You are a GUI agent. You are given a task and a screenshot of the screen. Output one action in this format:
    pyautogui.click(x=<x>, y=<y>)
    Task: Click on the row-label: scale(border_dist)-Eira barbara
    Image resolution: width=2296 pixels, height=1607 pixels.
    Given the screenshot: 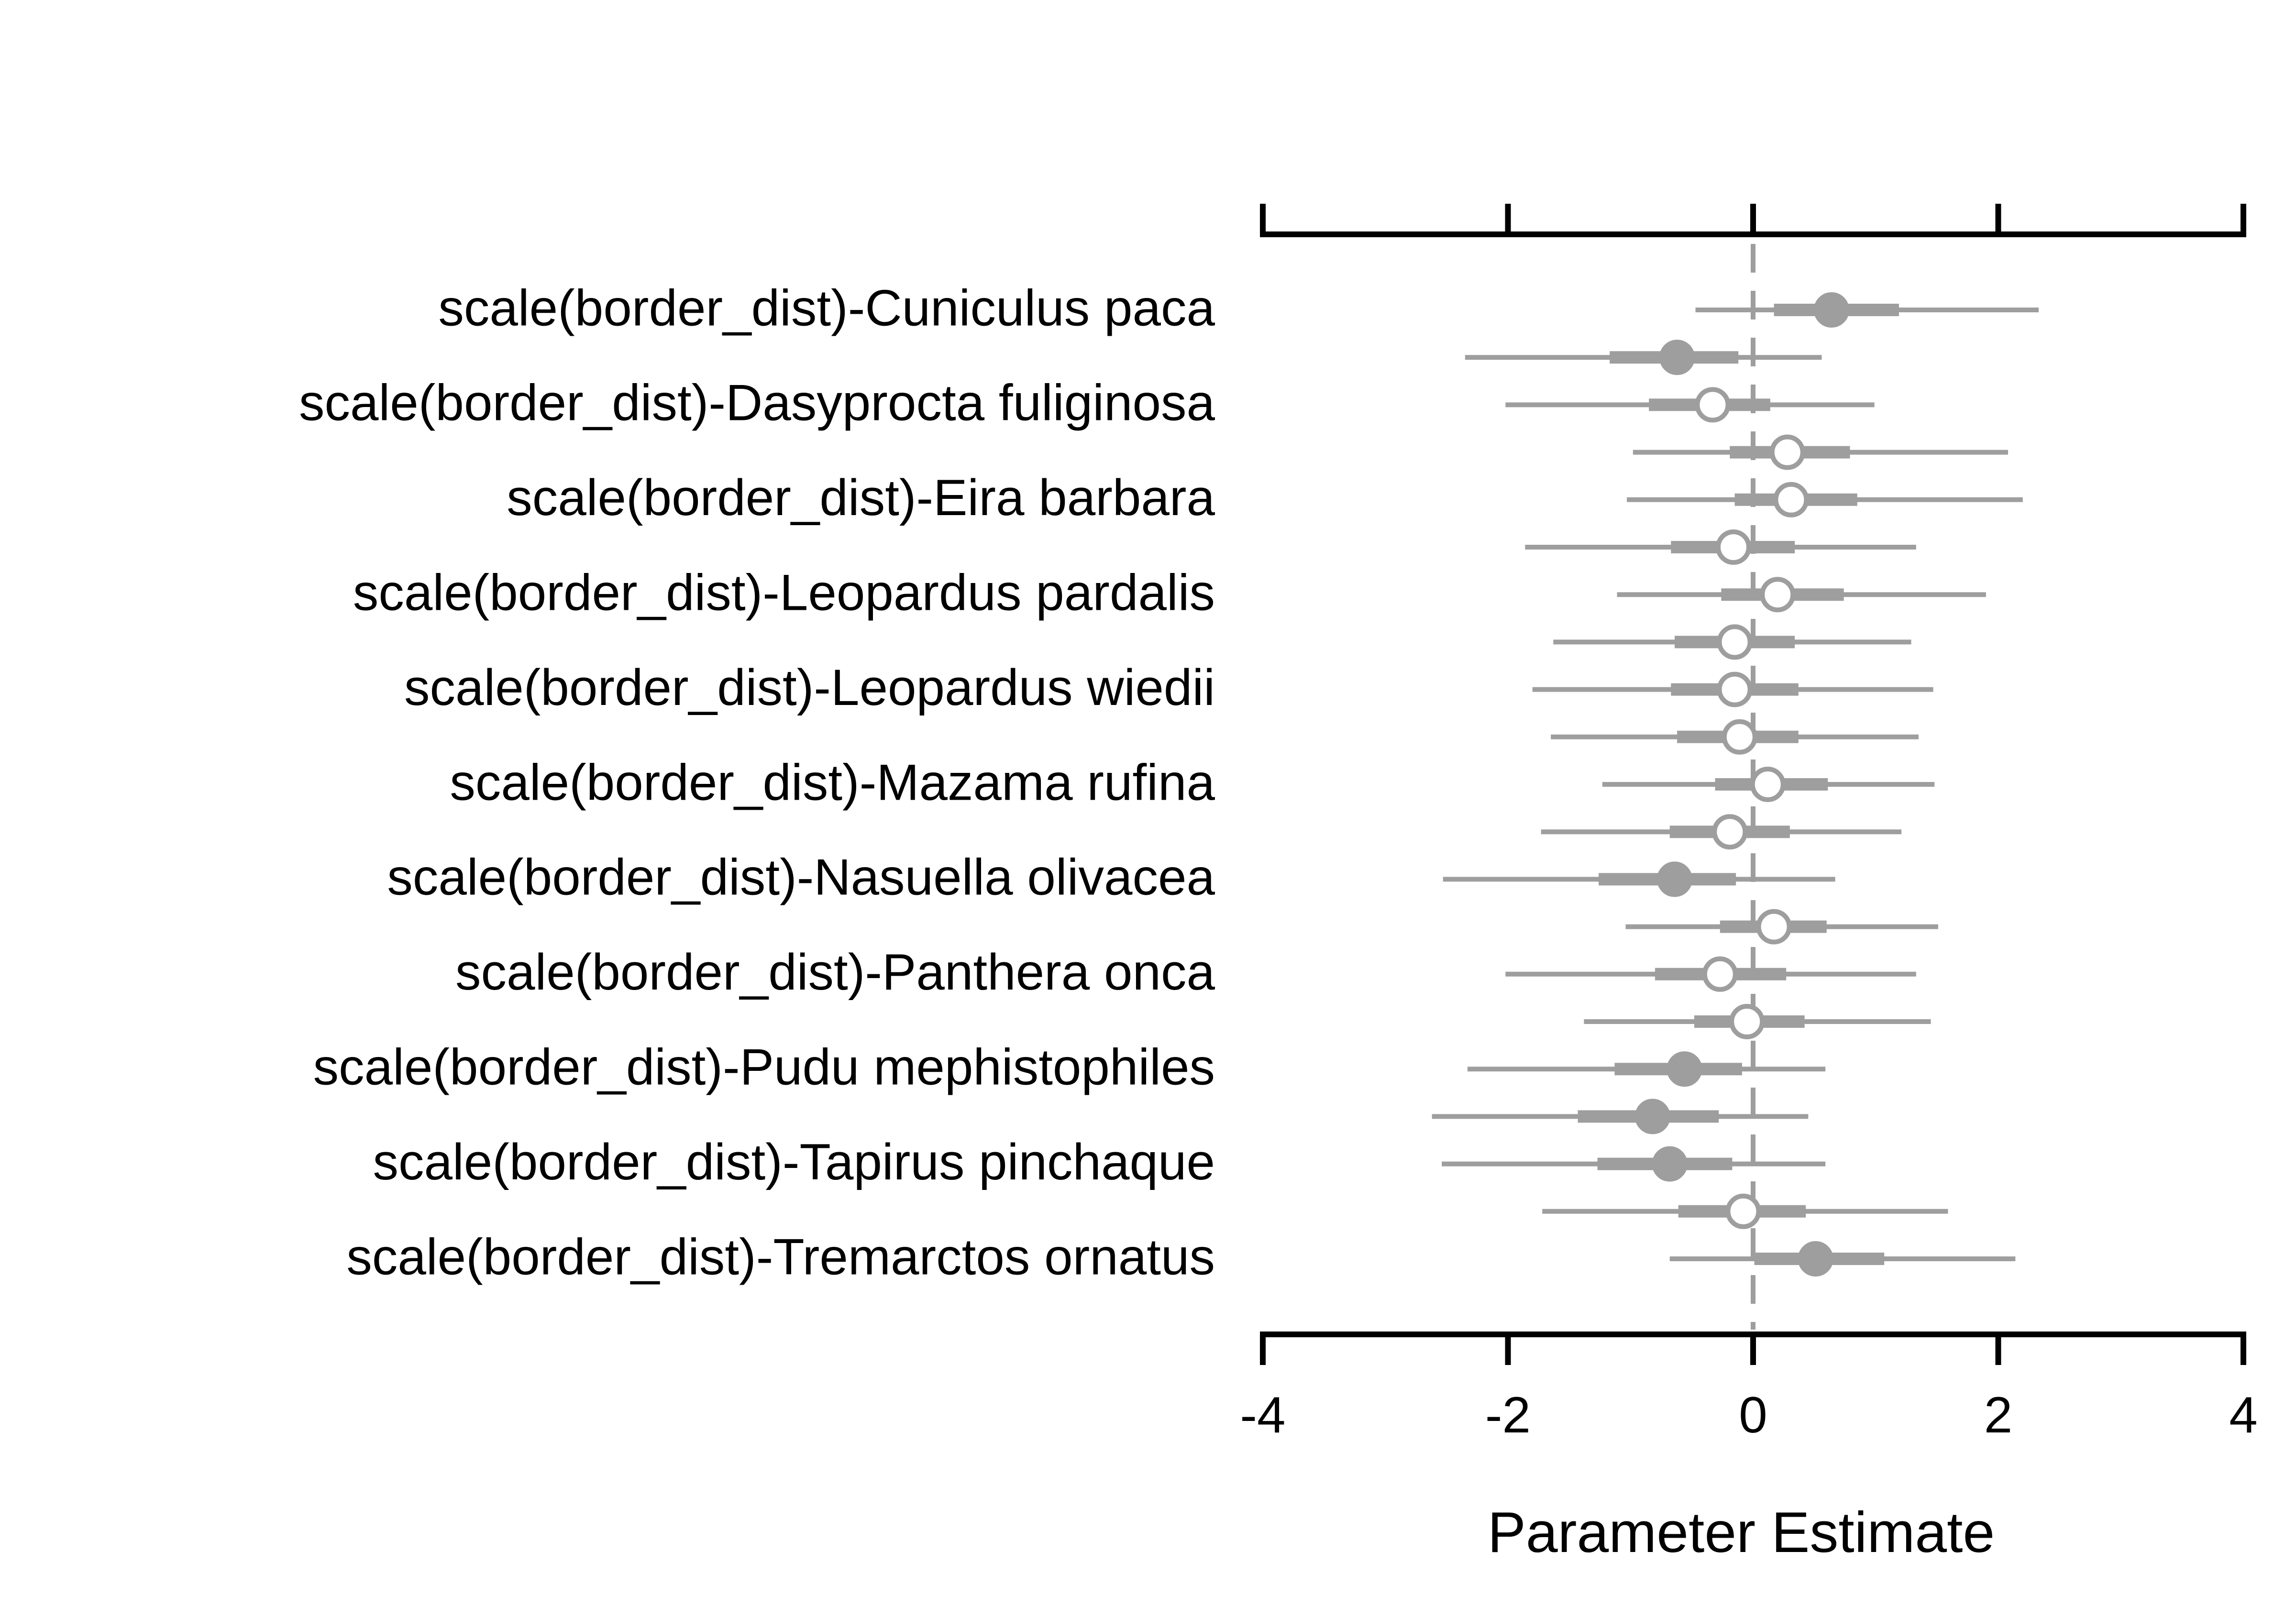 What is the action you would take?
    pyautogui.click(x=861, y=497)
    